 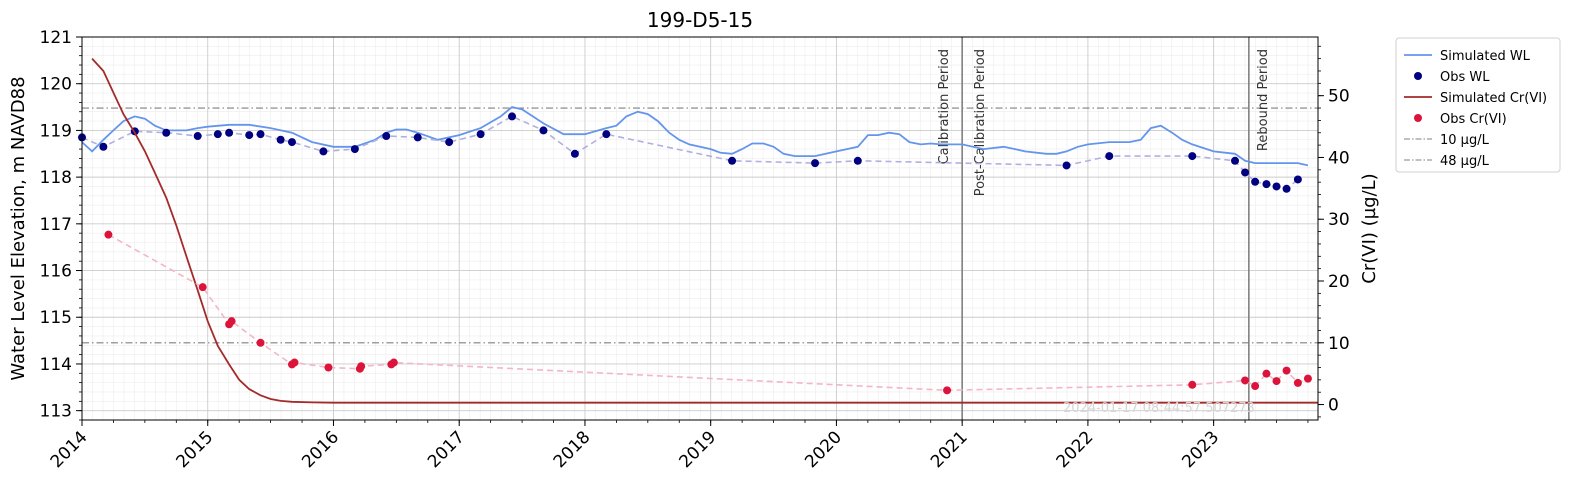 What do you see at coordinates (1339, 158) in the screenshot?
I see `y2-tick-label: 40` at bounding box center [1339, 158].